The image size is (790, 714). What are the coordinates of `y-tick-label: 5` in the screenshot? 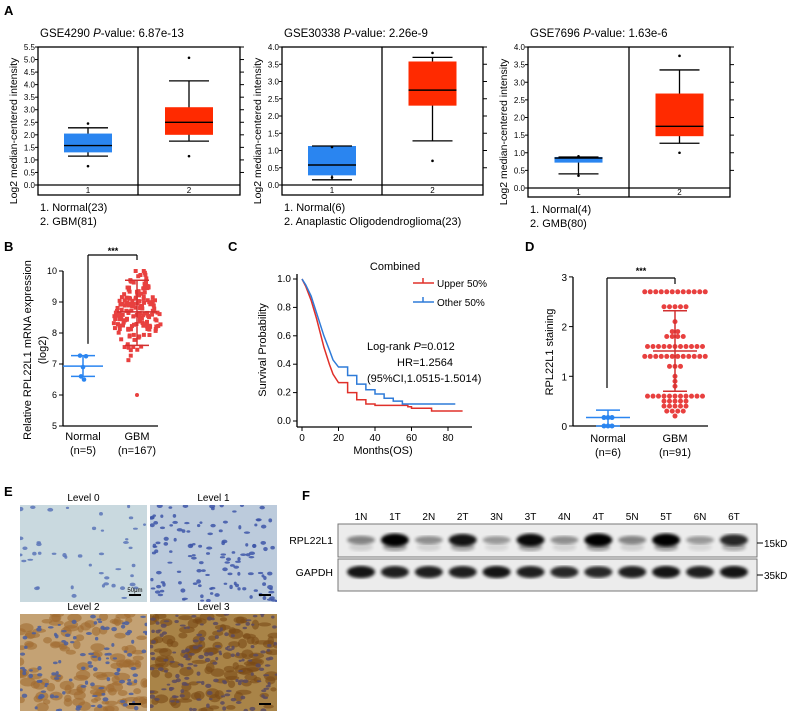 It's located at (54, 426).